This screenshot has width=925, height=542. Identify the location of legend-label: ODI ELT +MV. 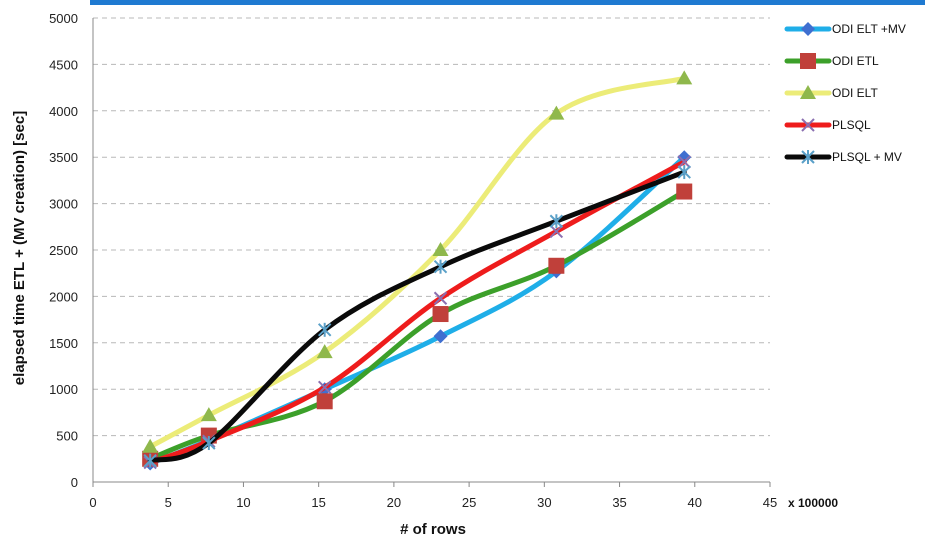
(869, 29).